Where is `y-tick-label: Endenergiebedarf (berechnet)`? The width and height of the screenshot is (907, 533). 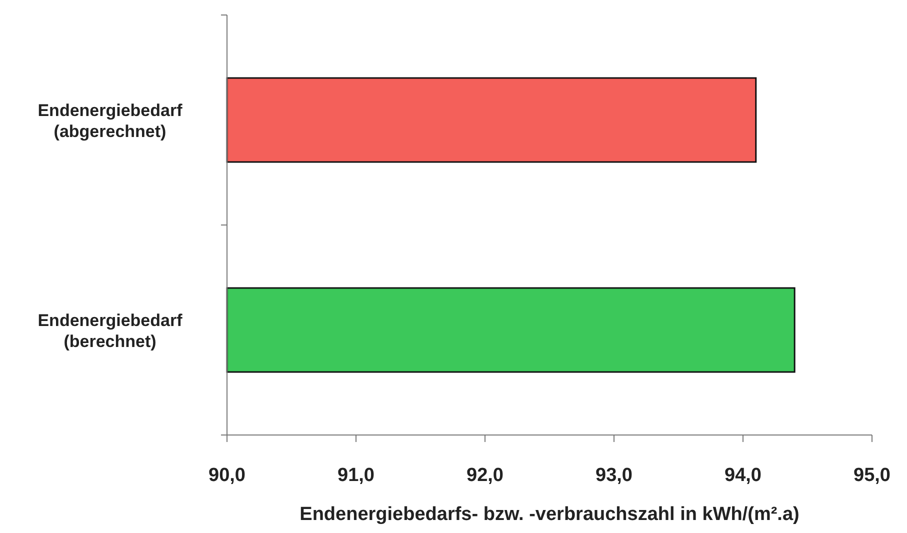 y-tick-label: Endenergiebedarf (berechnet) is located at coordinates (110, 331).